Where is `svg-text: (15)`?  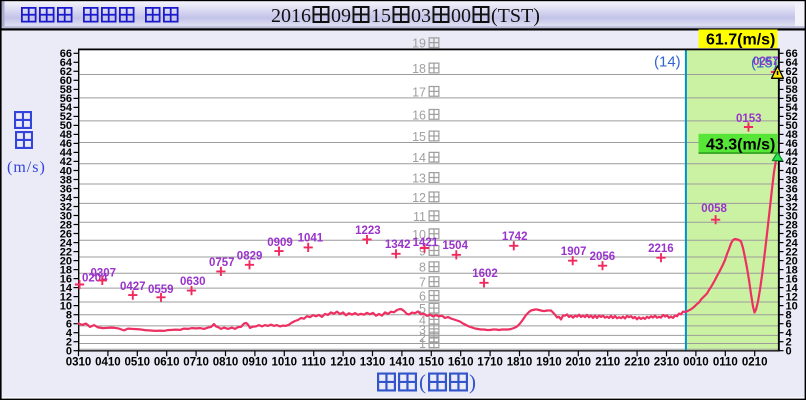 svg-text: (15) is located at coordinates (764, 63).